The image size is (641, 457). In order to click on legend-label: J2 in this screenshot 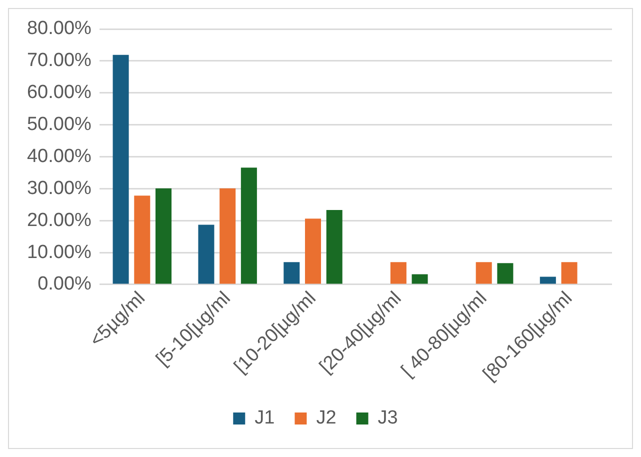, I will do `click(326, 418)`.